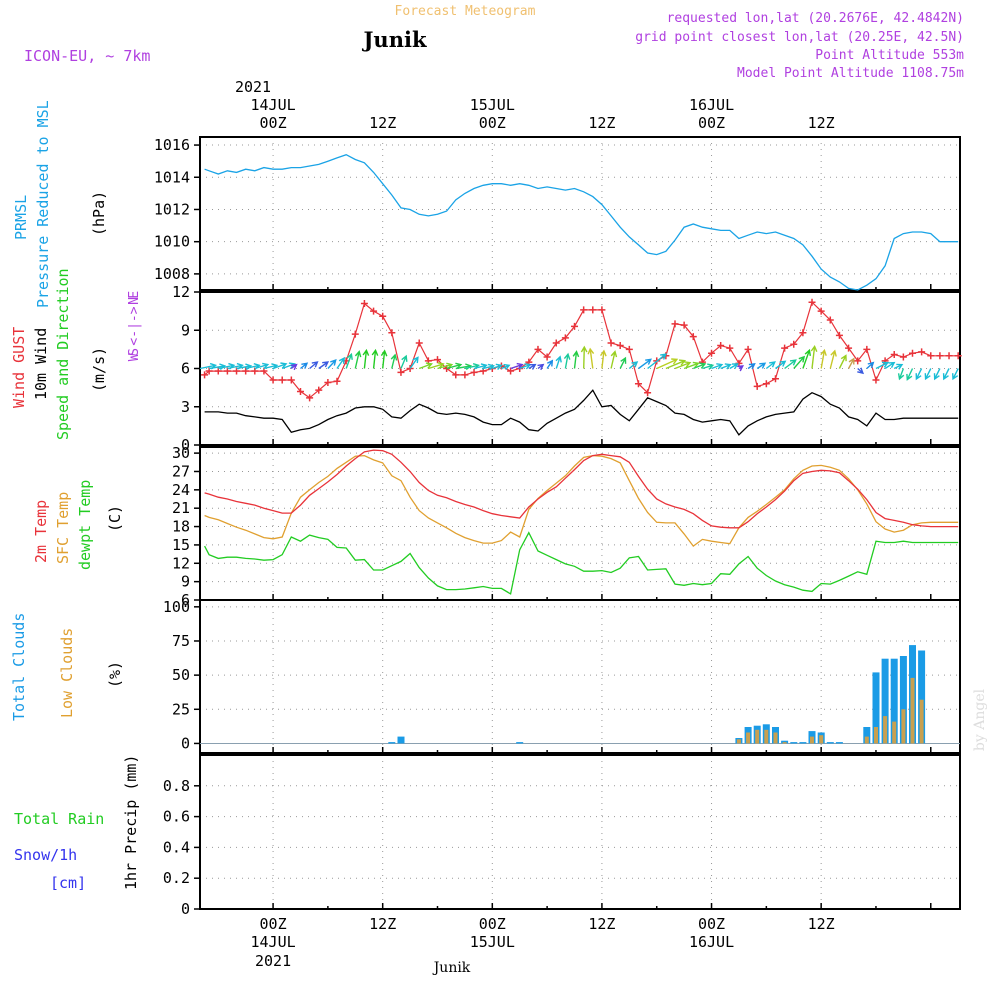 The height and width of the screenshot is (1000, 1000). Describe the element at coordinates (185, 600) in the screenshot. I see `y-tick-label: 6` at that location.